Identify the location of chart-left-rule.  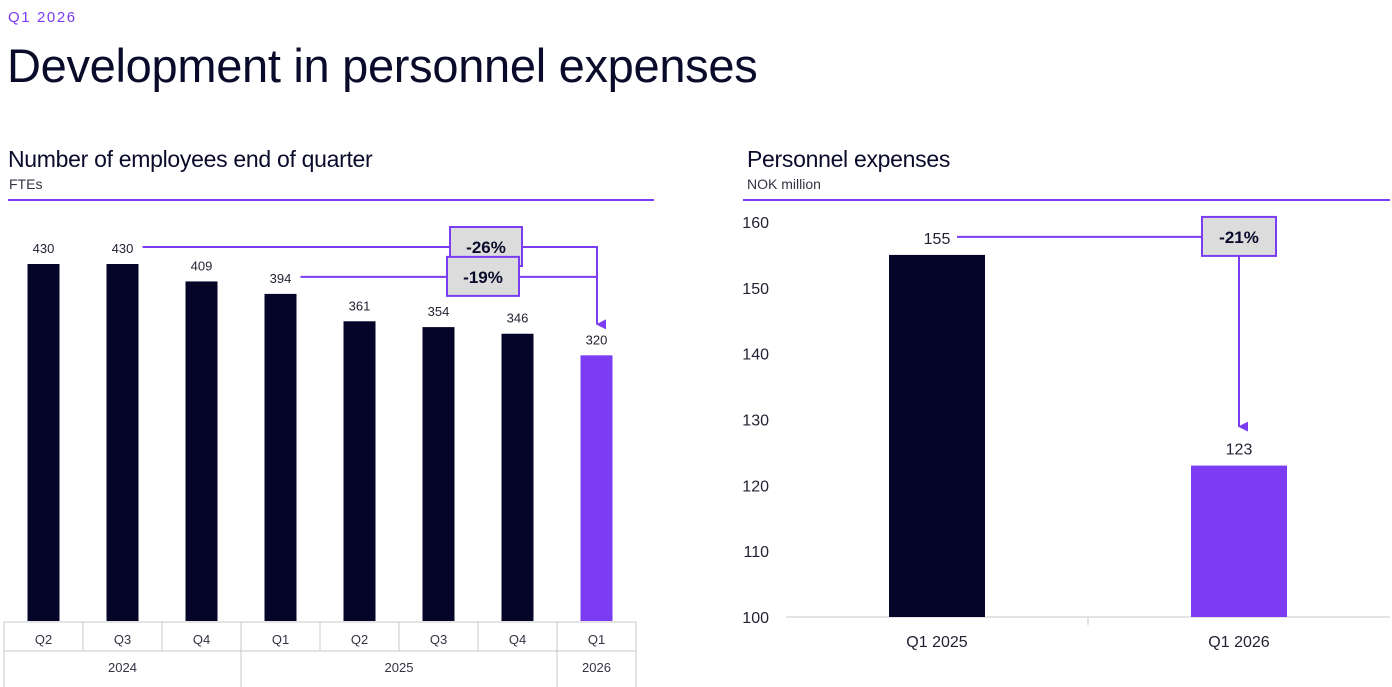
(331, 200).